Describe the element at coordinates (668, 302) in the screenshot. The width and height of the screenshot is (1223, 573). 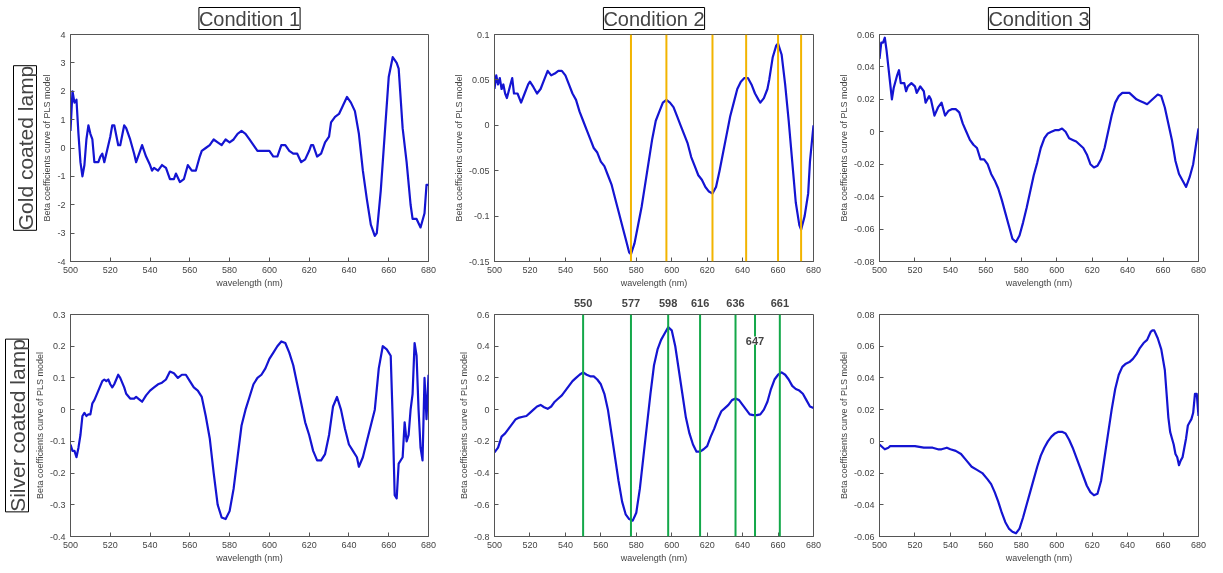
I see `ref-line-label: 598` at that location.